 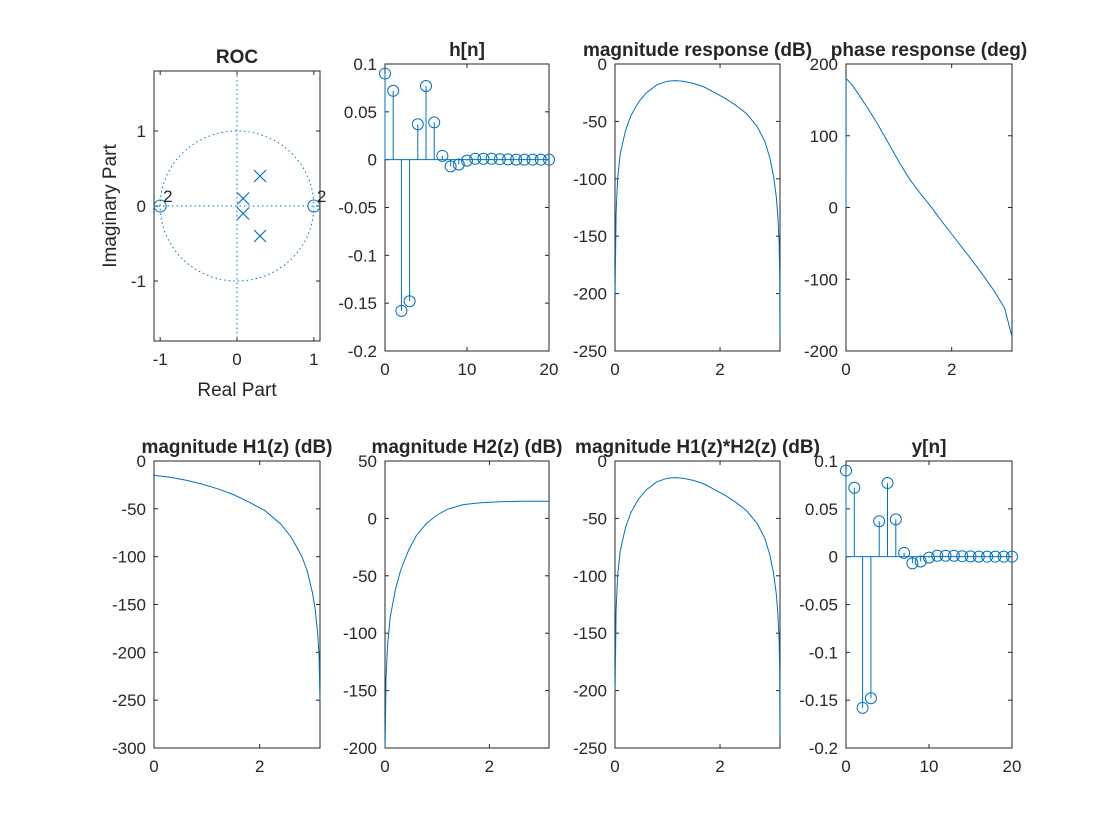 I want to click on y-tick-label: 1, so click(x=141, y=131).